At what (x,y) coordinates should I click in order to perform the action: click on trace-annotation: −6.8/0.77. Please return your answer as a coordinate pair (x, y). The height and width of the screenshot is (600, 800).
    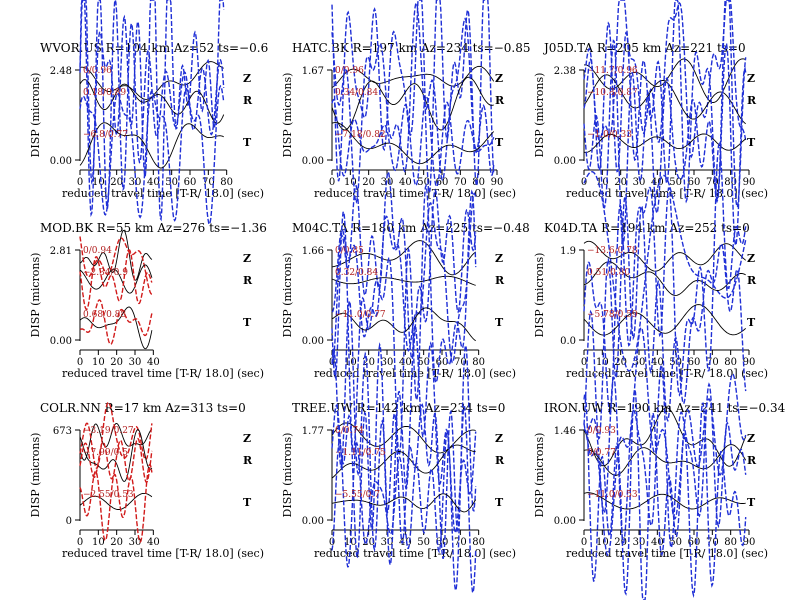
    Looking at the image, I should click on (105, 135).